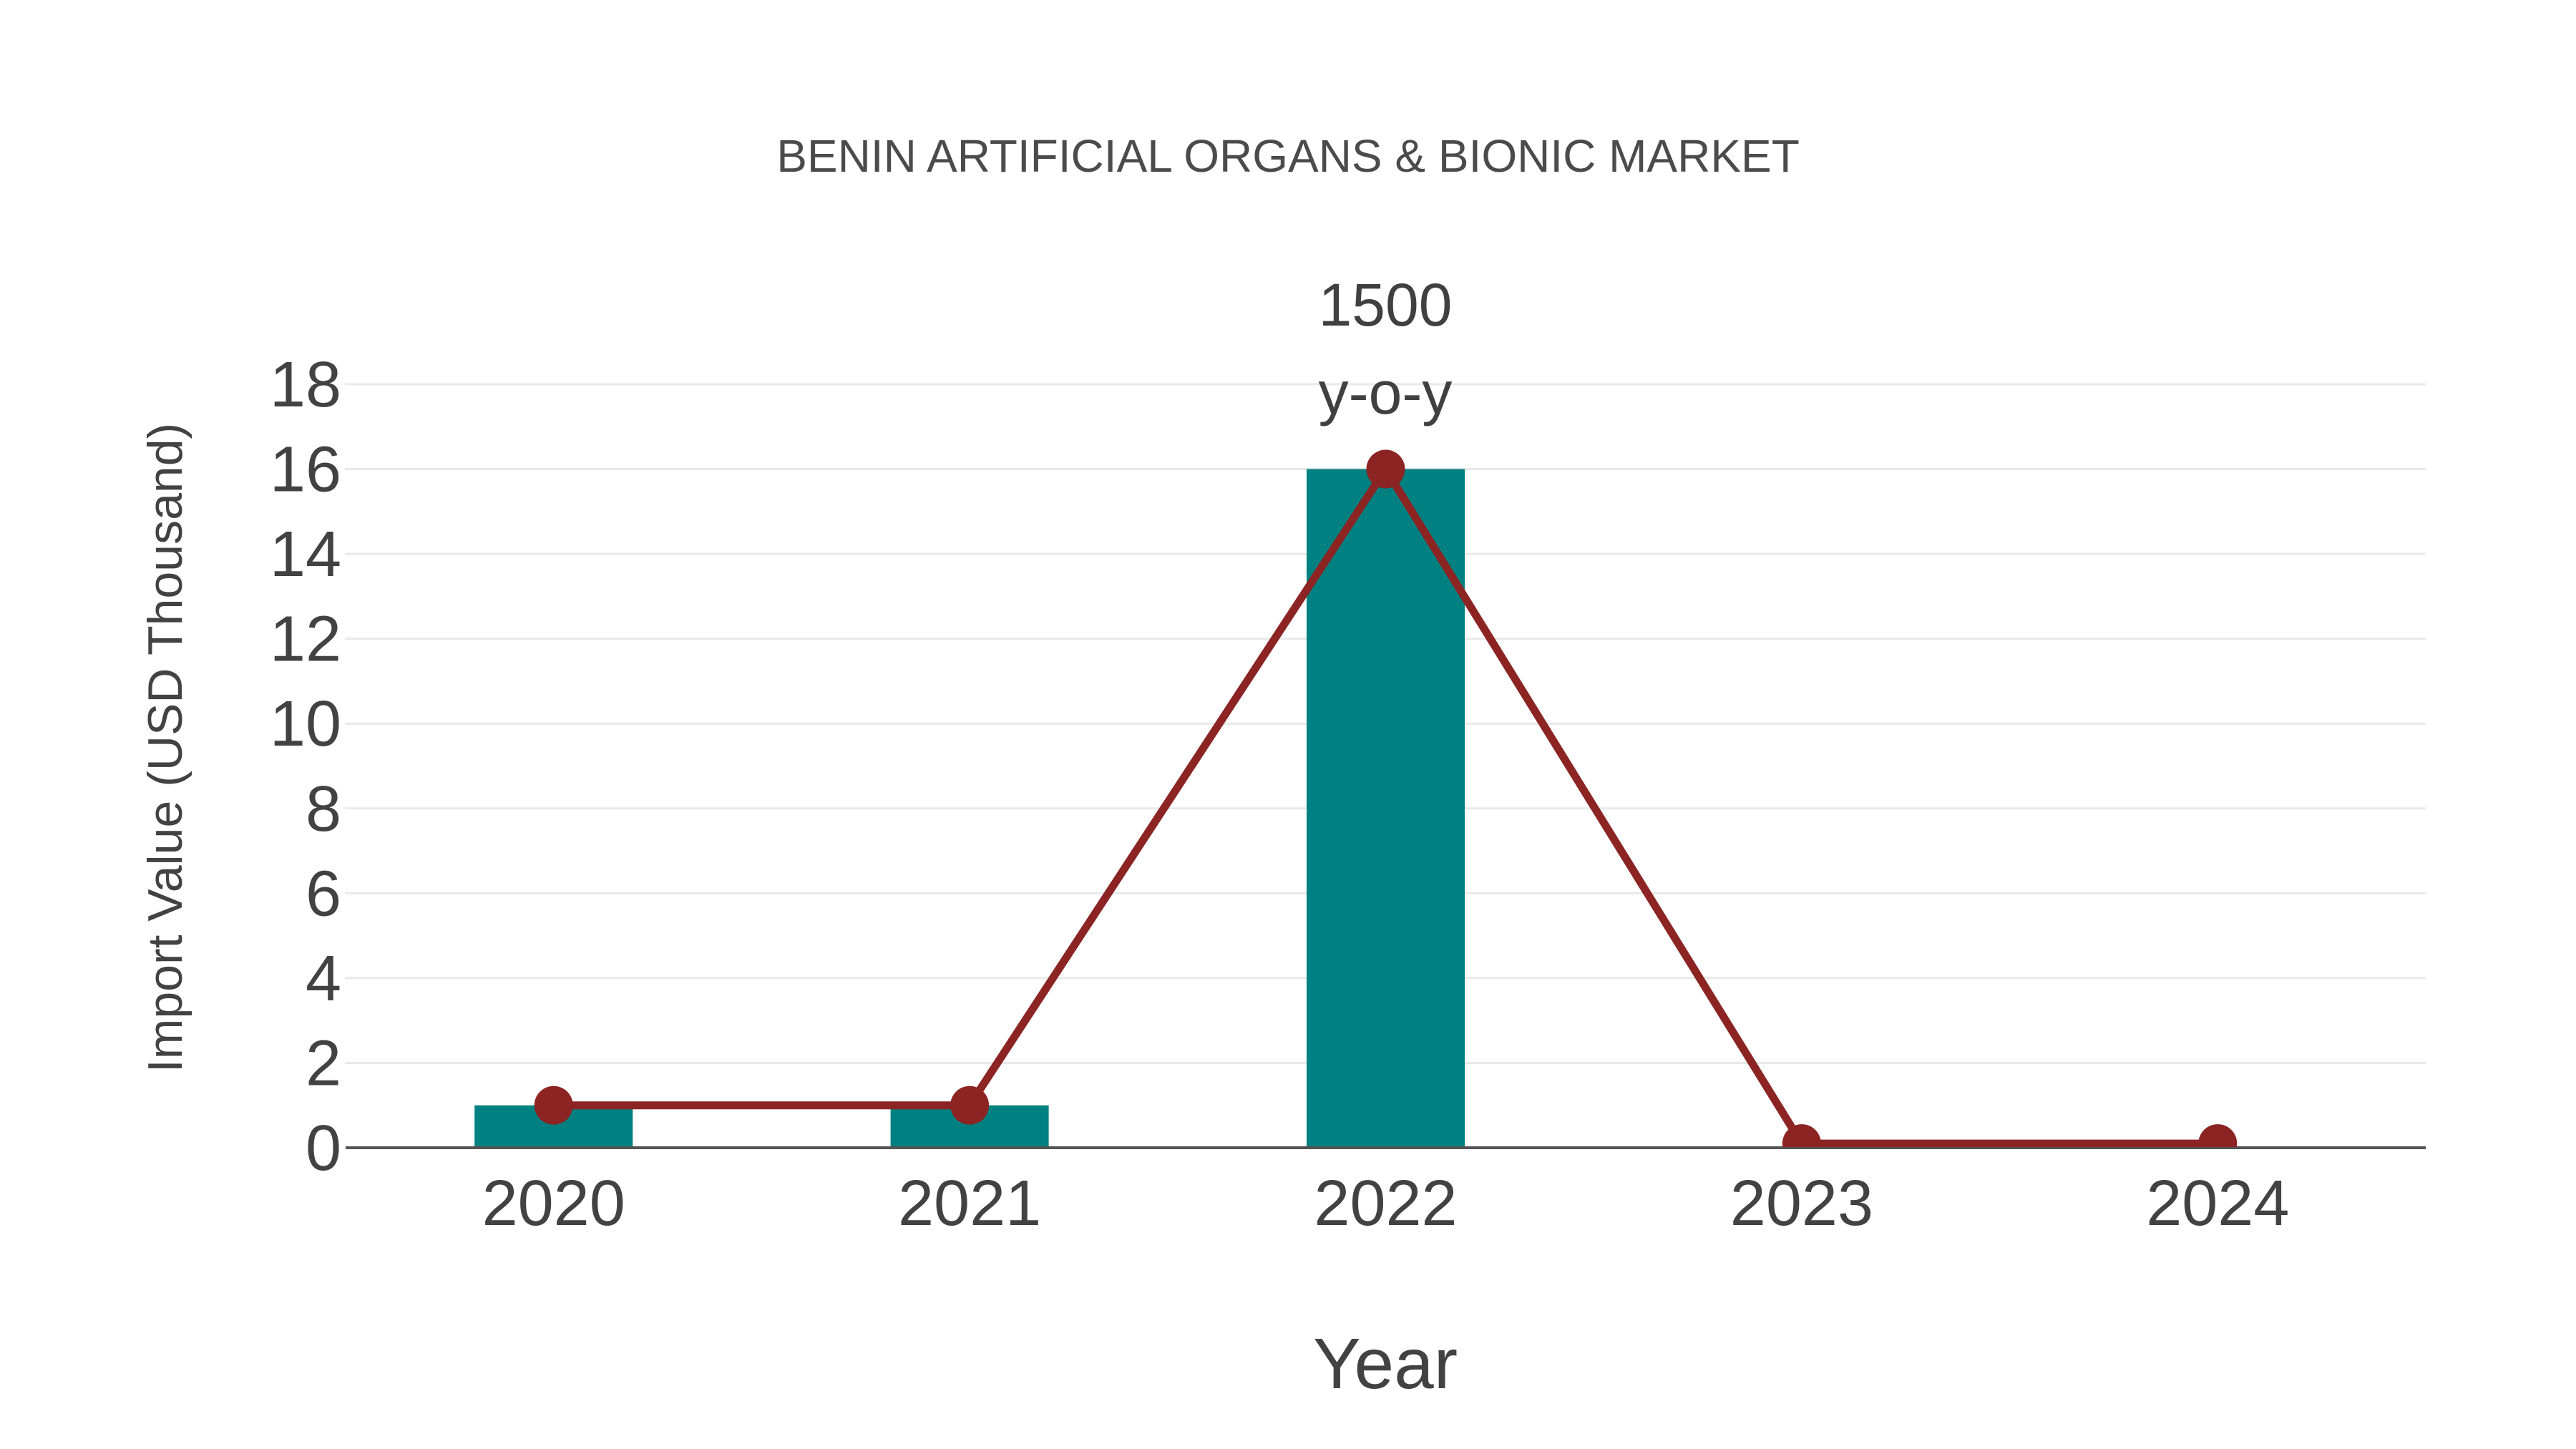  Describe the element at coordinates (1385, 469) in the screenshot. I see `data-point-2022` at that location.